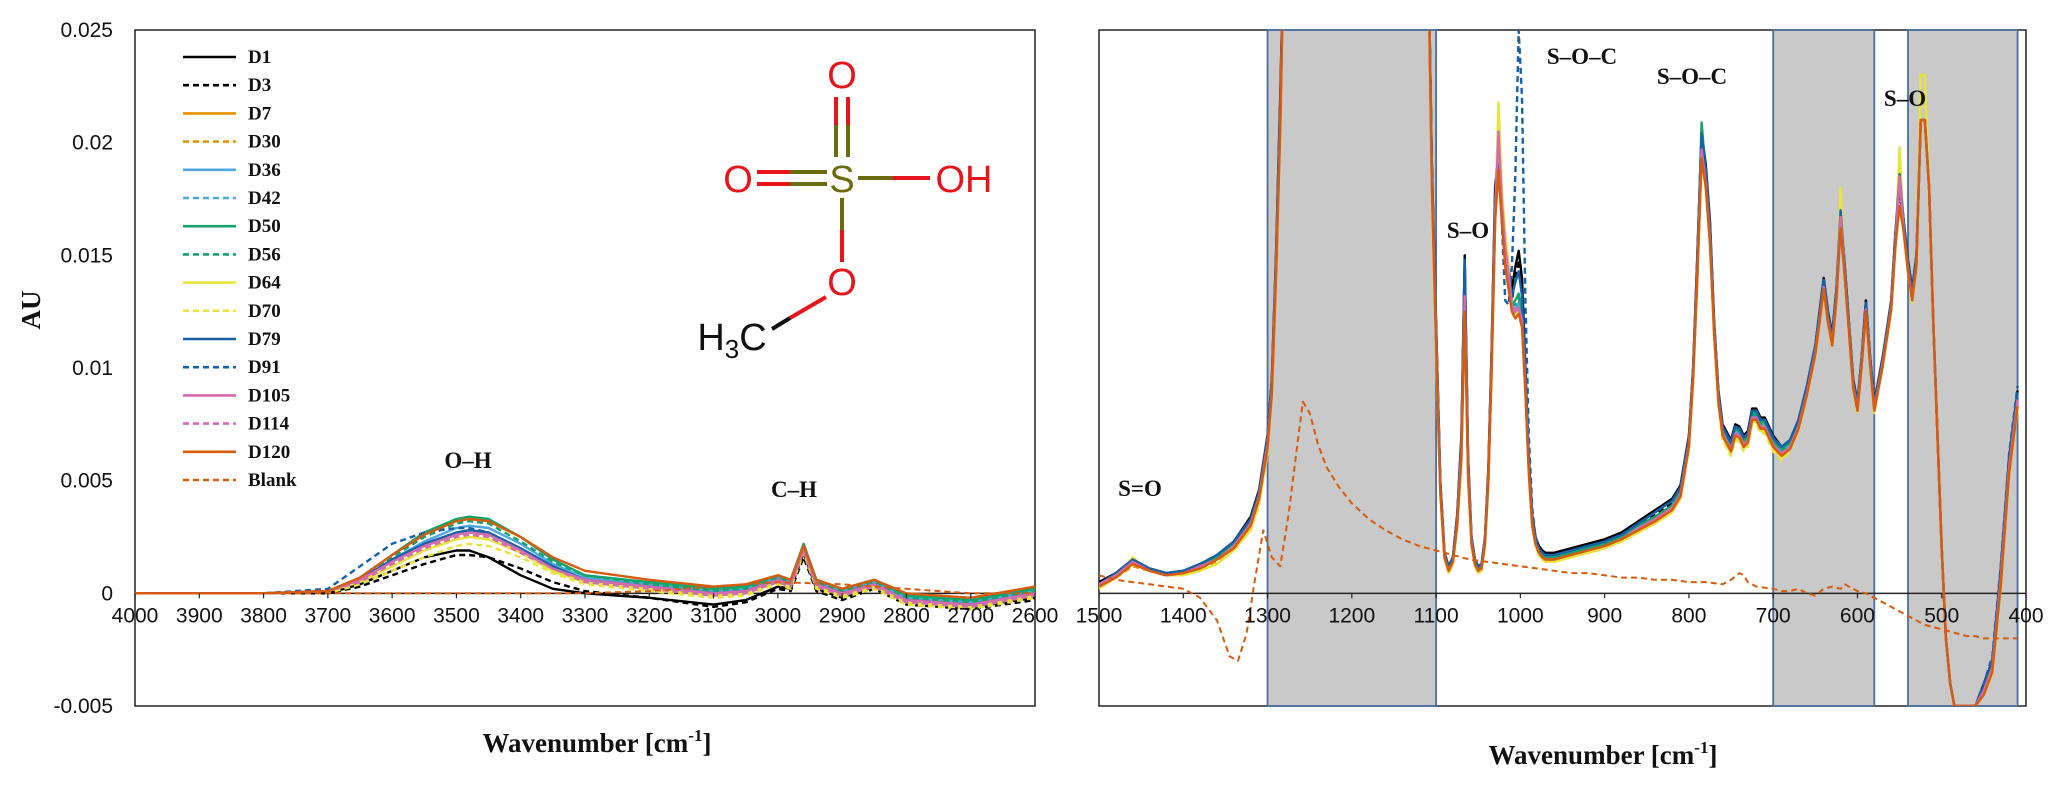 The image size is (2067, 789). Describe the element at coordinates (649, 615) in the screenshot. I see `x-tick-label: 3200` at that location.